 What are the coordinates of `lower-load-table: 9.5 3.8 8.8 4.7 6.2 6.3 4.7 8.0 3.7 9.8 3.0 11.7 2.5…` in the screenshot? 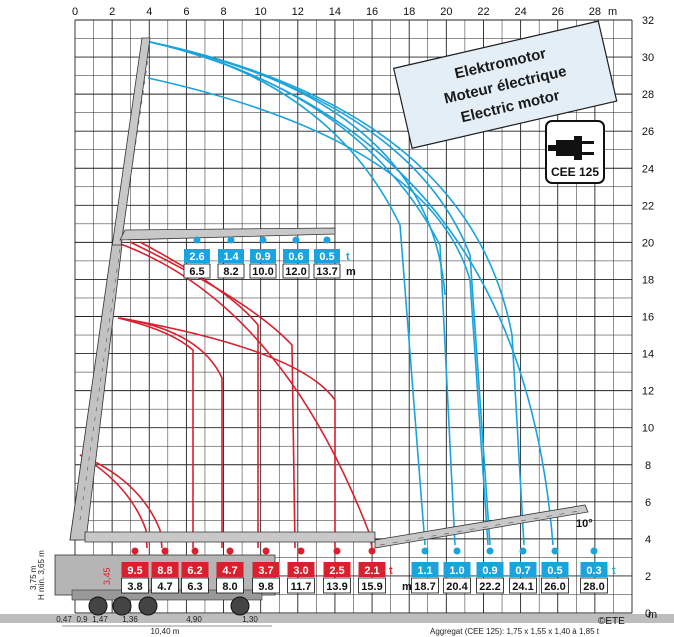 It's located at (368, 570).